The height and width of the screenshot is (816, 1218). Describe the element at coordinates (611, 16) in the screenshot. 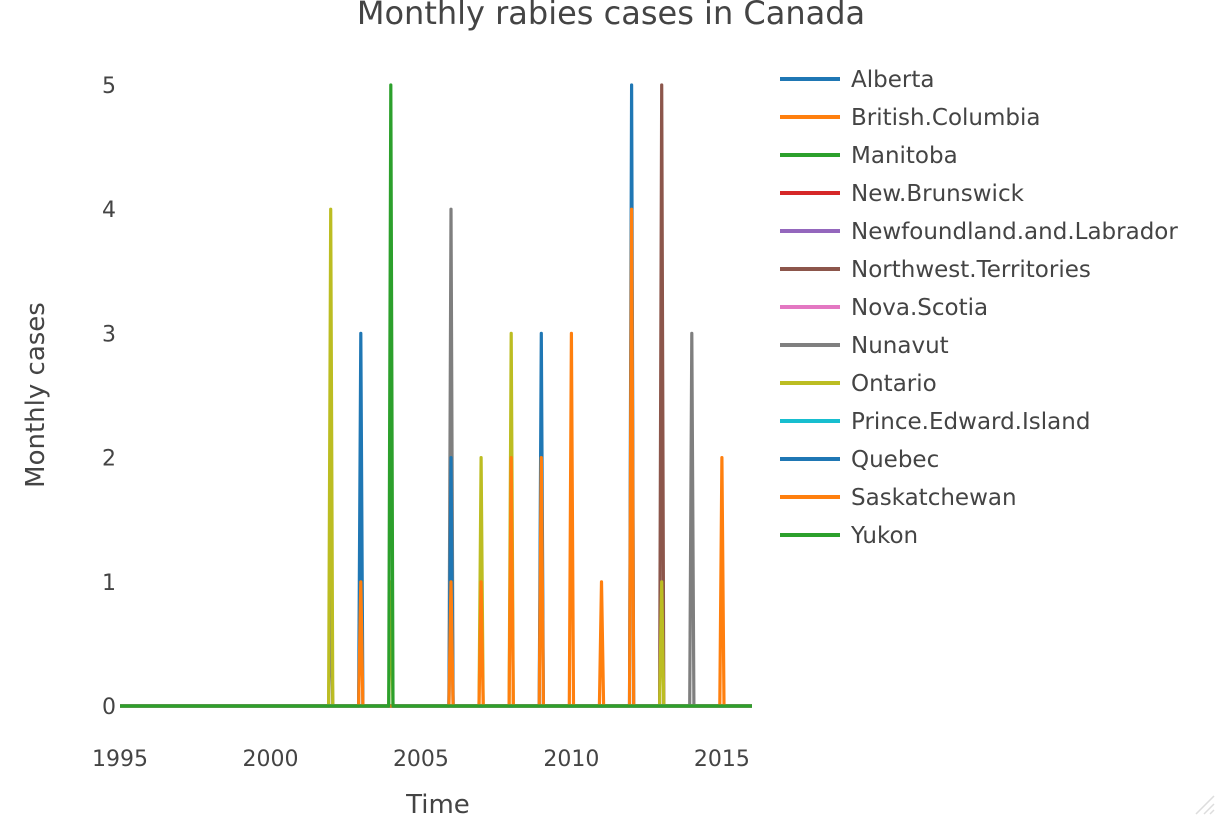

I see `chart-title: Monthly rabies cases in Canada` at that location.